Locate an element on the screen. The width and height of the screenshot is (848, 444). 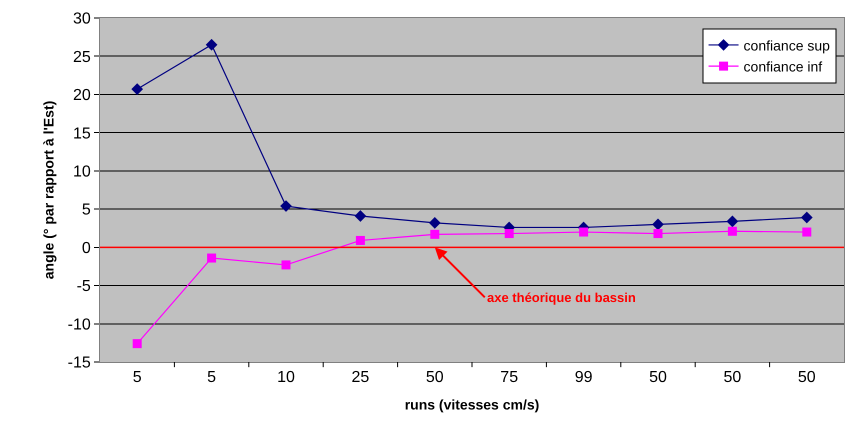
y-tick-label: 15 is located at coordinates (82, 133).